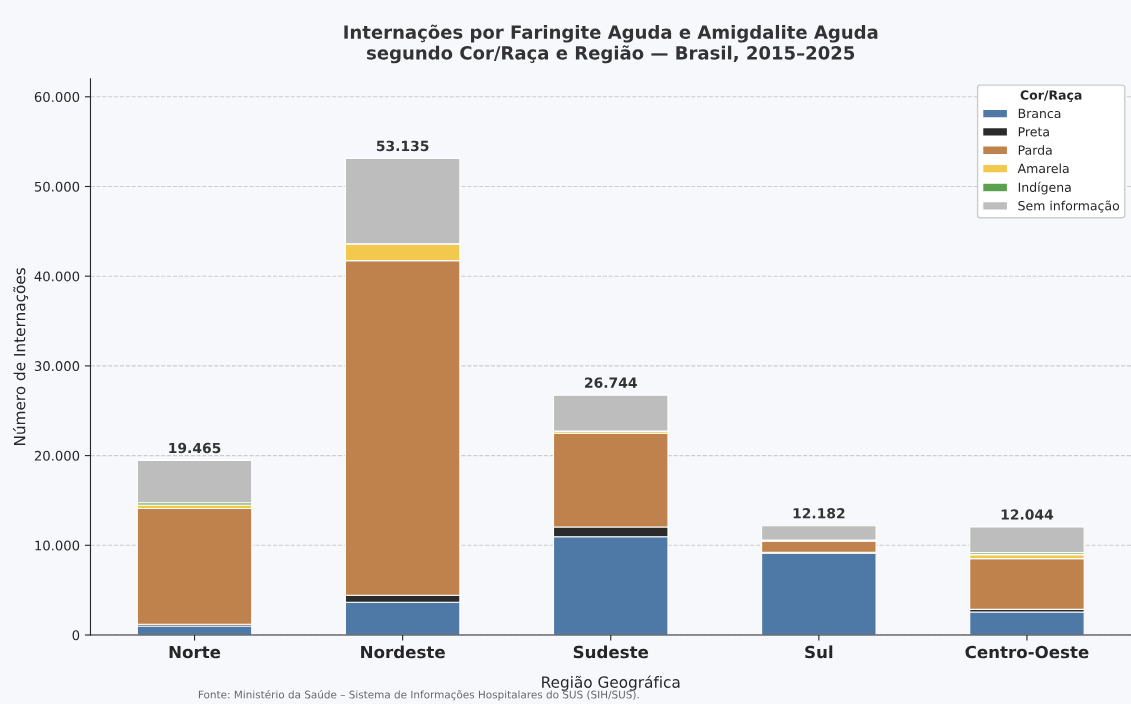  Describe the element at coordinates (57, 276) in the screenshot. I see `y-tick-label: 40.000` at that location.